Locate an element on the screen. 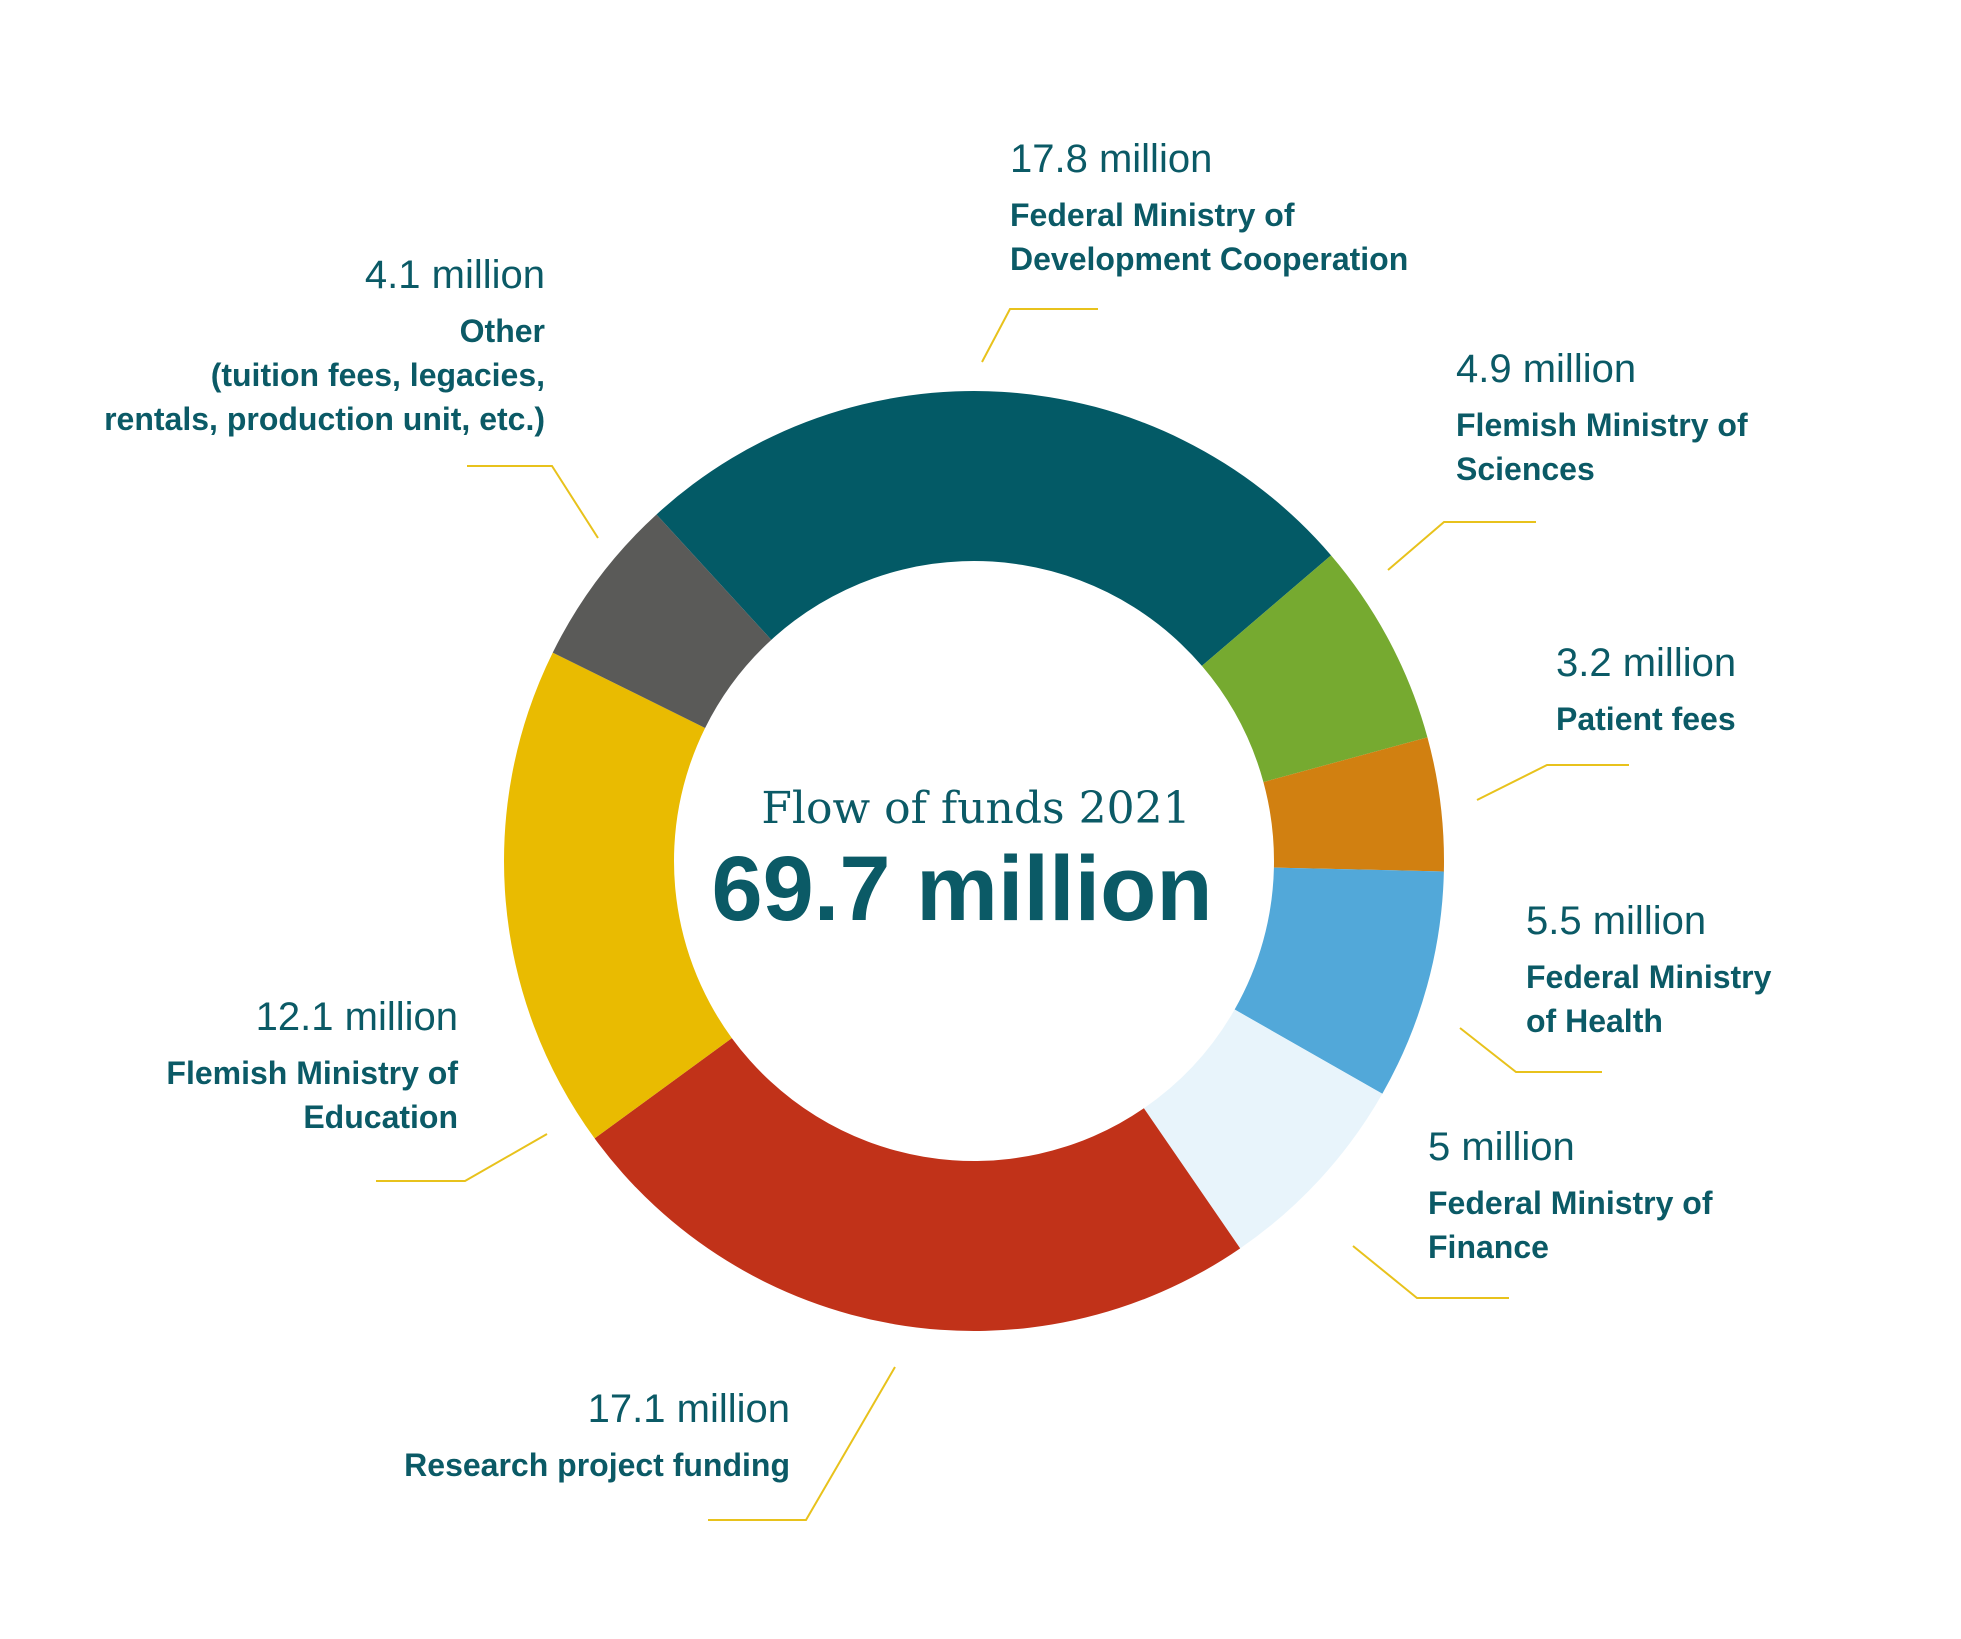 The height and width of the screenshot is (1639, 1961). slice-federal-ministry-of-health is located at coordinates (1339, 980).